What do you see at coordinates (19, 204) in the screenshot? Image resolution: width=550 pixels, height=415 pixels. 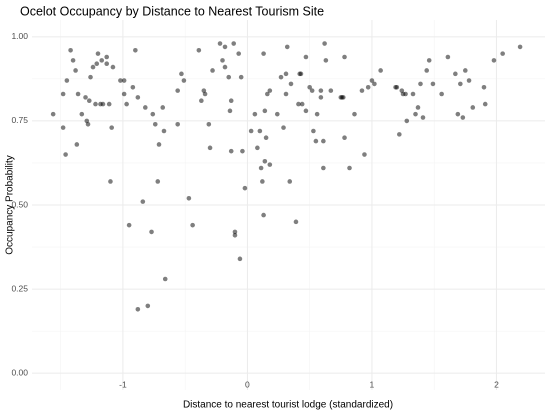 I see `y-tick-label: 0.50` at bounding box center [19, 204].